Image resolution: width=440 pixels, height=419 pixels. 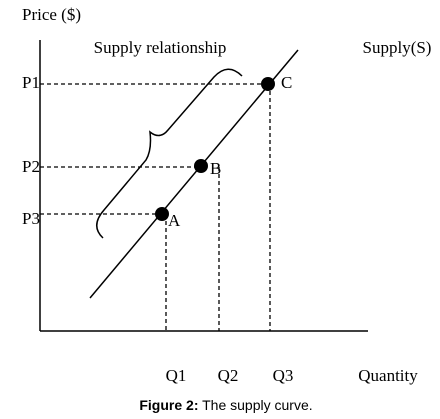 I want to click on x-axis-label: Quantity, so click(x=388, y=375).